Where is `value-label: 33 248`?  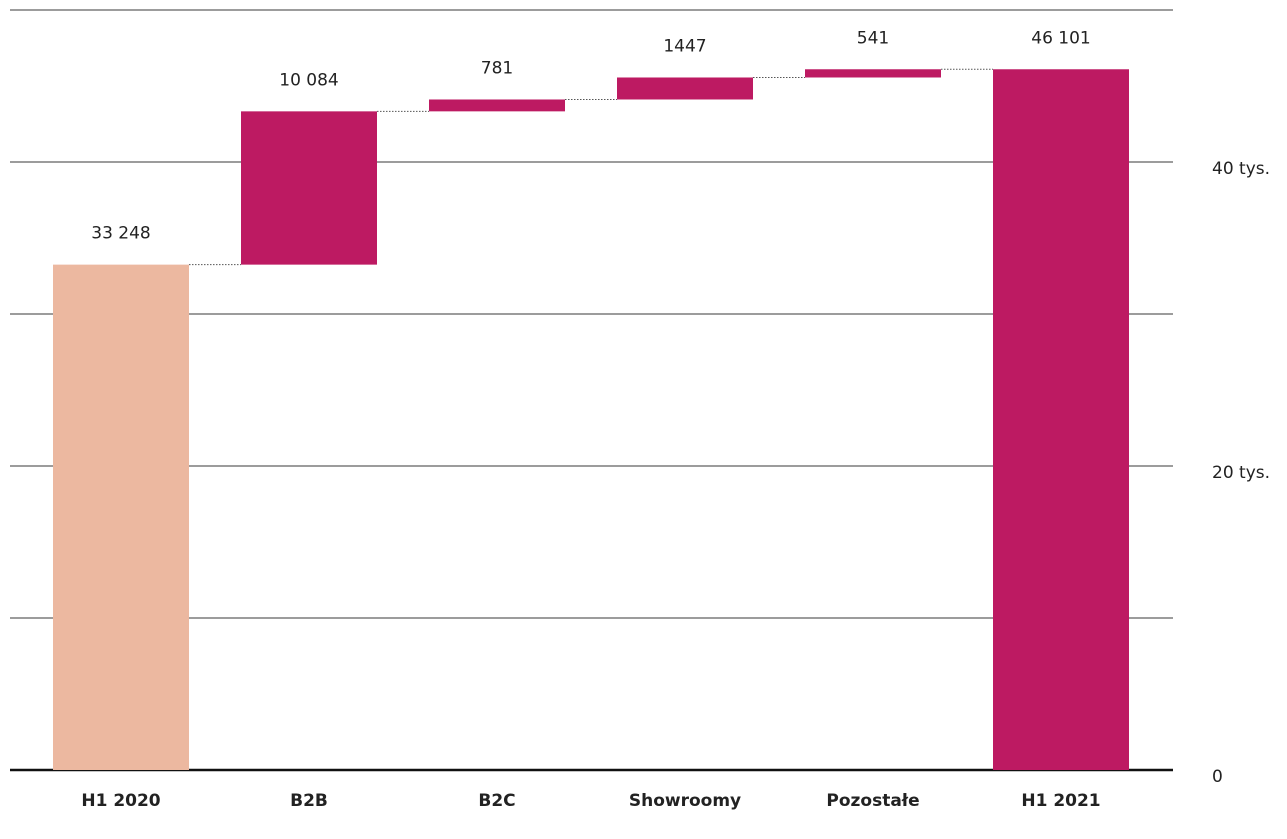
value-label: 33 248 is located at coordinates (120, 234).